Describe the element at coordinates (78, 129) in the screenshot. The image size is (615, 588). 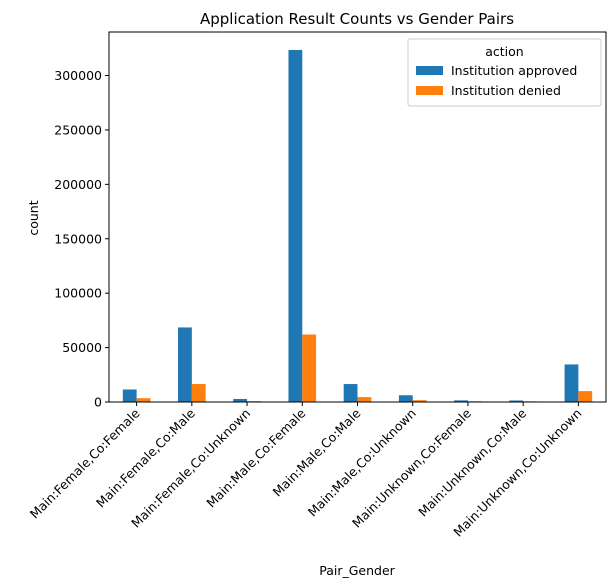
I see `y-tick-label: 250000` at that location.